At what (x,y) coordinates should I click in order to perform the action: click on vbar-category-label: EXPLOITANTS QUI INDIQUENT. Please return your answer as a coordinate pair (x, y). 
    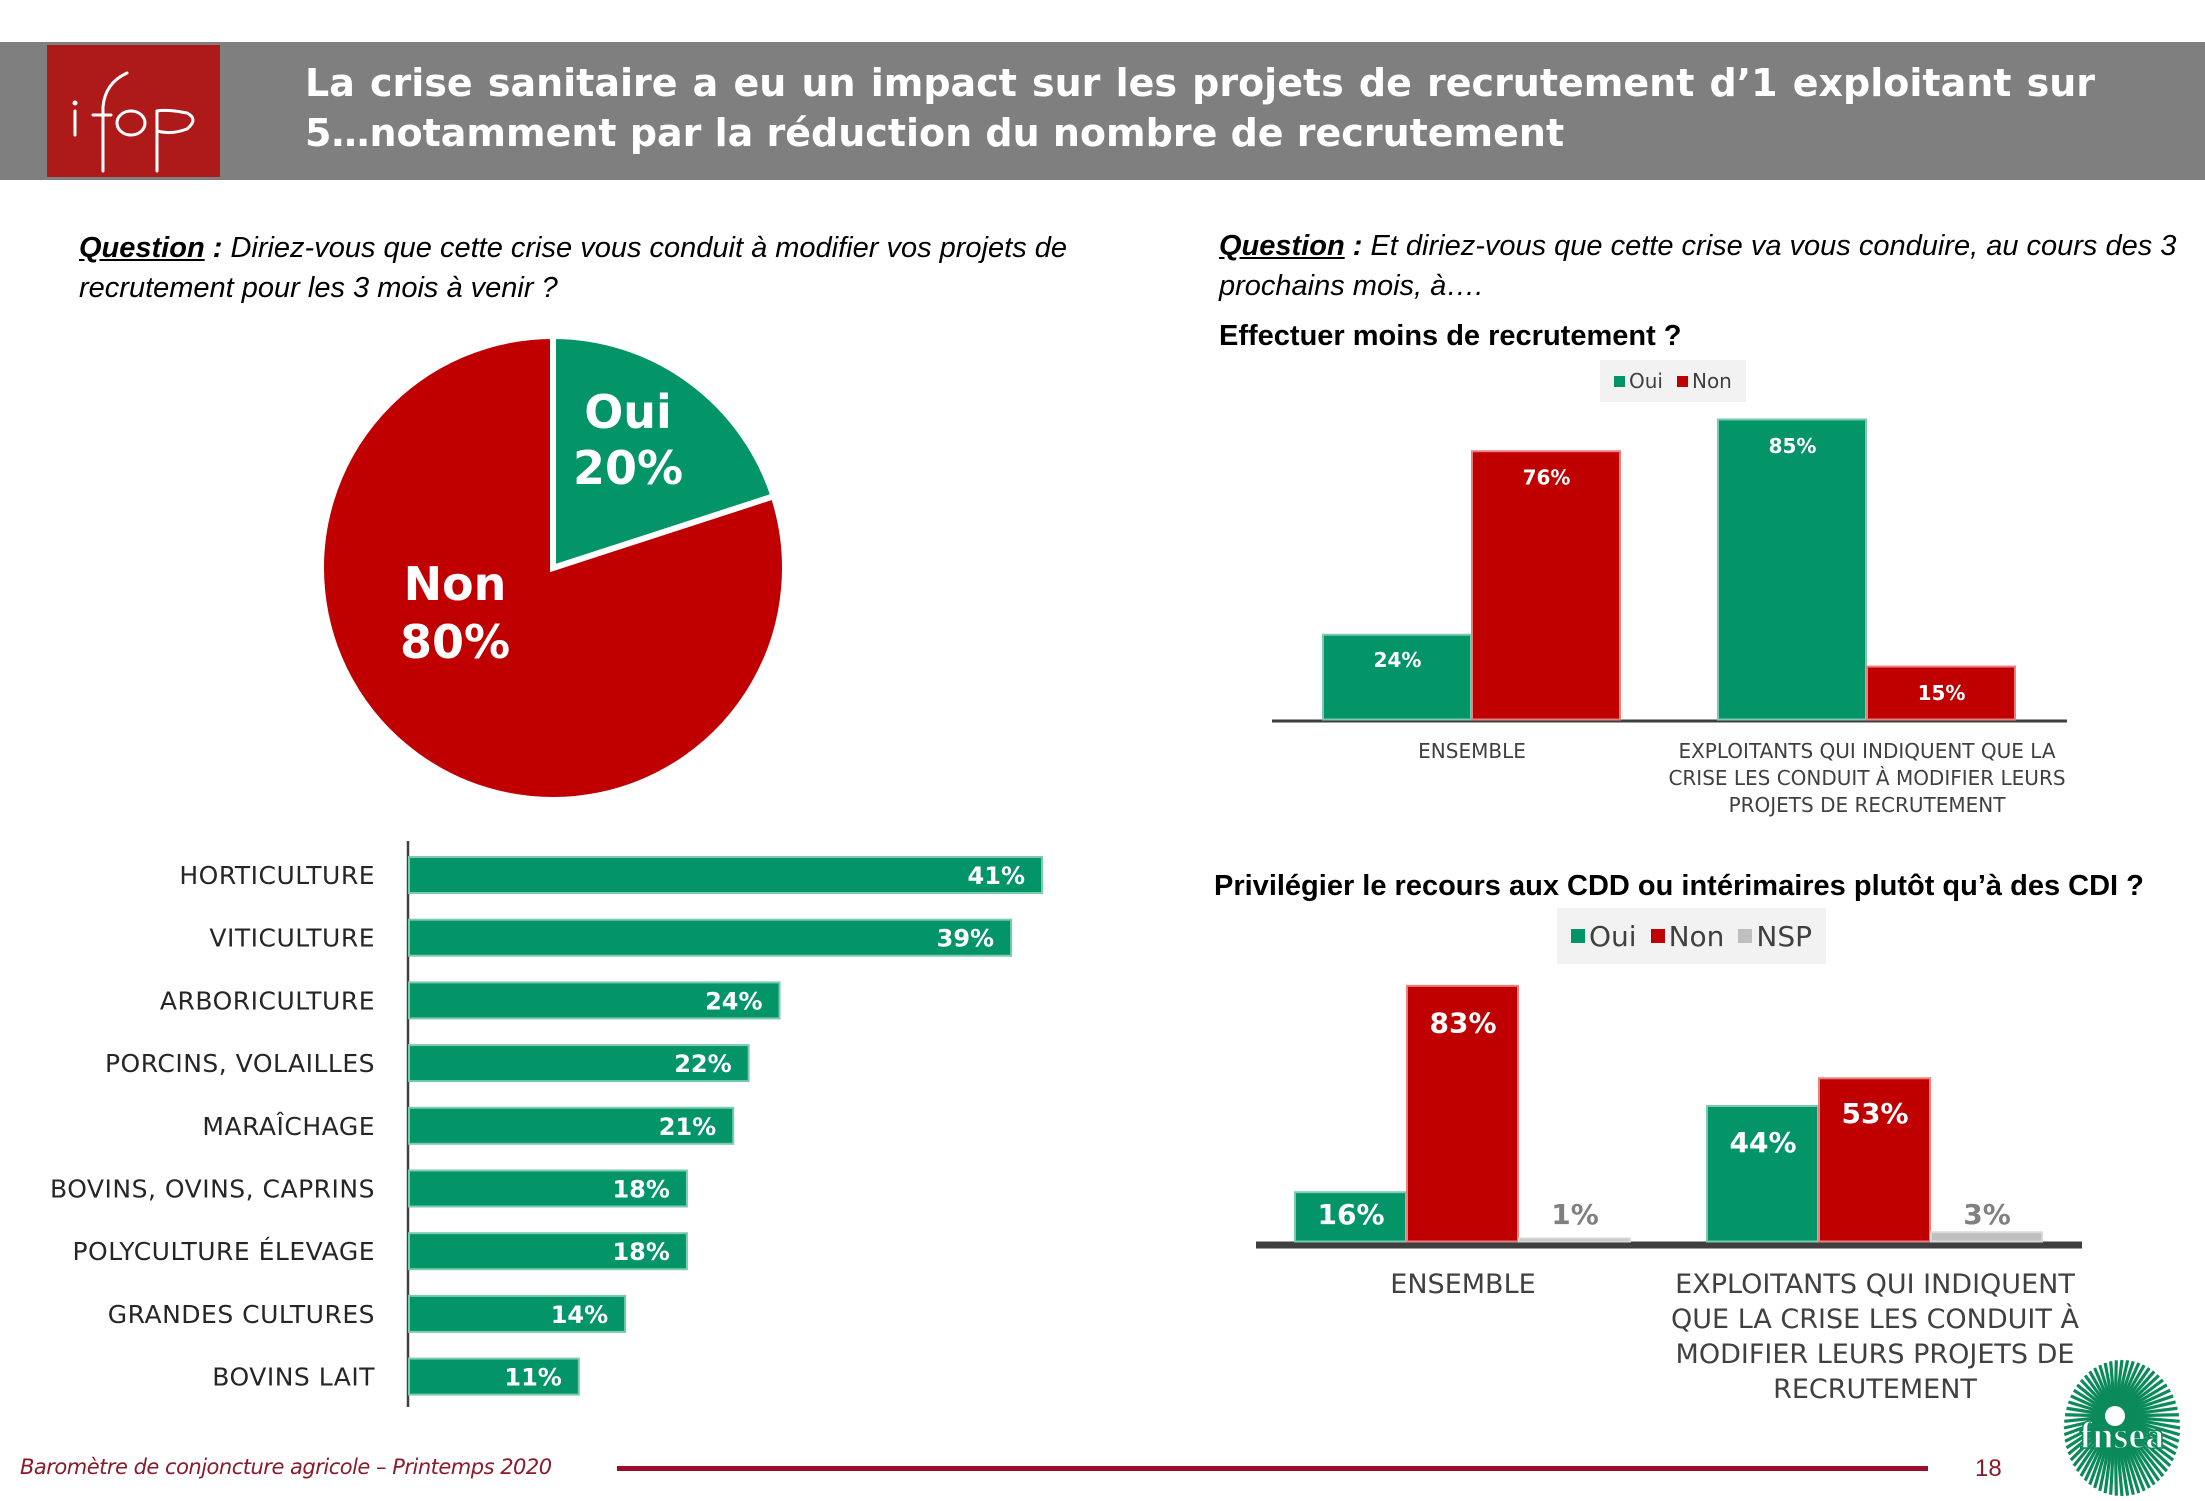
    Looking at the image, I should click on (1875, 1284).